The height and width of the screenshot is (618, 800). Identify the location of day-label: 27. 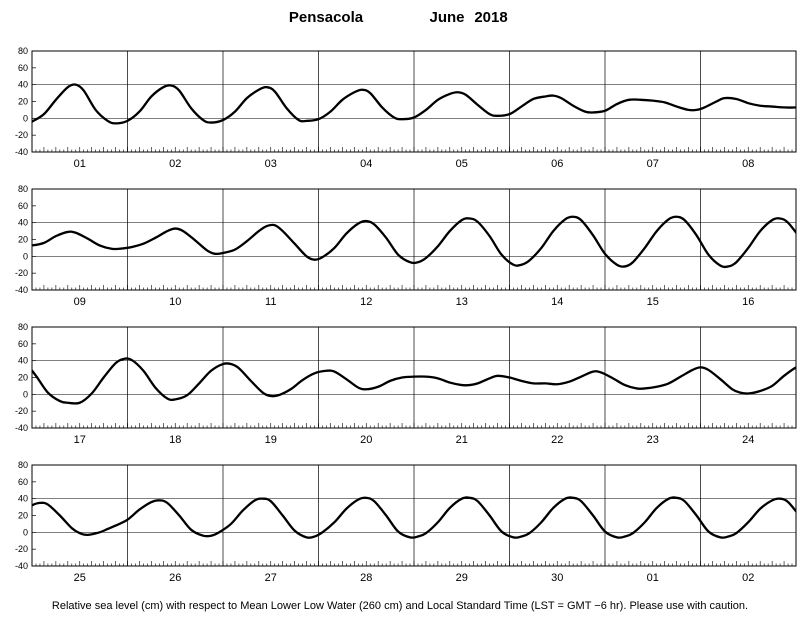
(271, 578).